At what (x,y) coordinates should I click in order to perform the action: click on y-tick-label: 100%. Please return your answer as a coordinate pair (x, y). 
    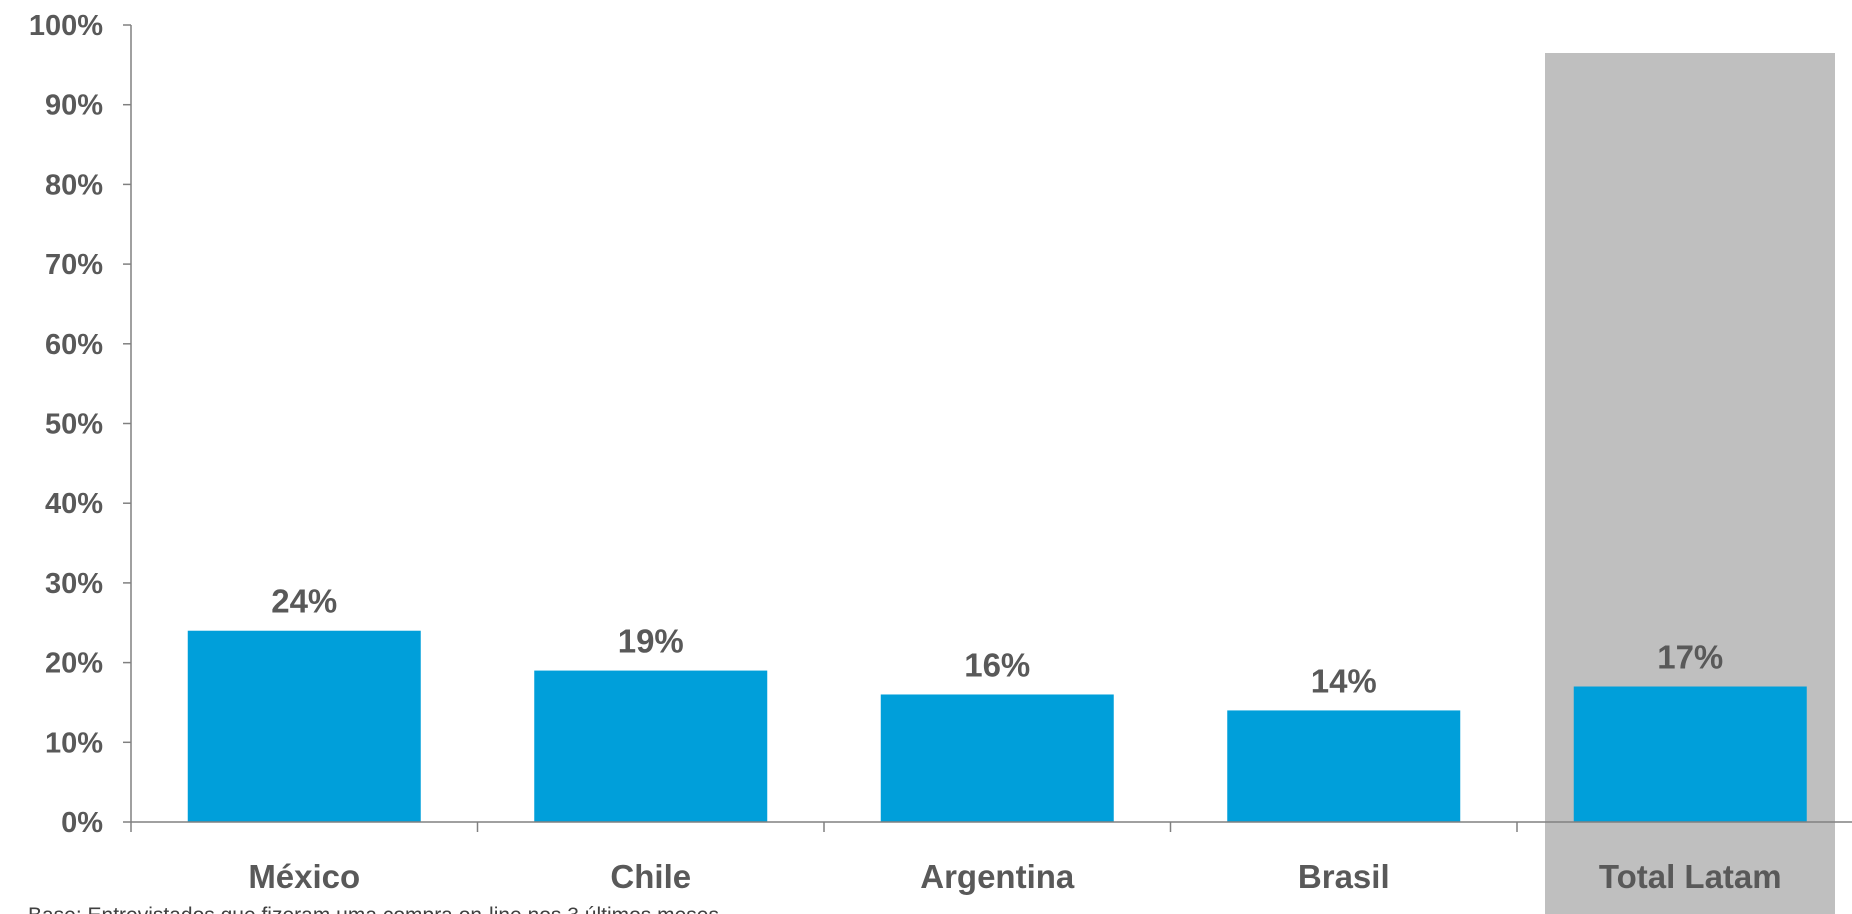
    Looking at the image, I should click on (66, 26).